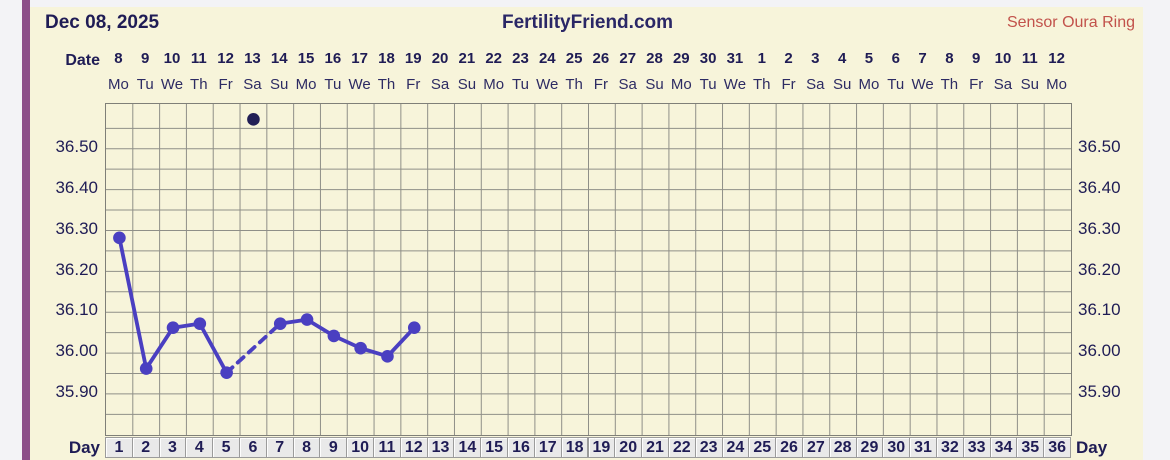 The height and width of the screenshot is (460, 1170). What do you see at coordinates (172, 447) in the screenshot?
I see `day-cell: 3` at bounding box center [172, 447].